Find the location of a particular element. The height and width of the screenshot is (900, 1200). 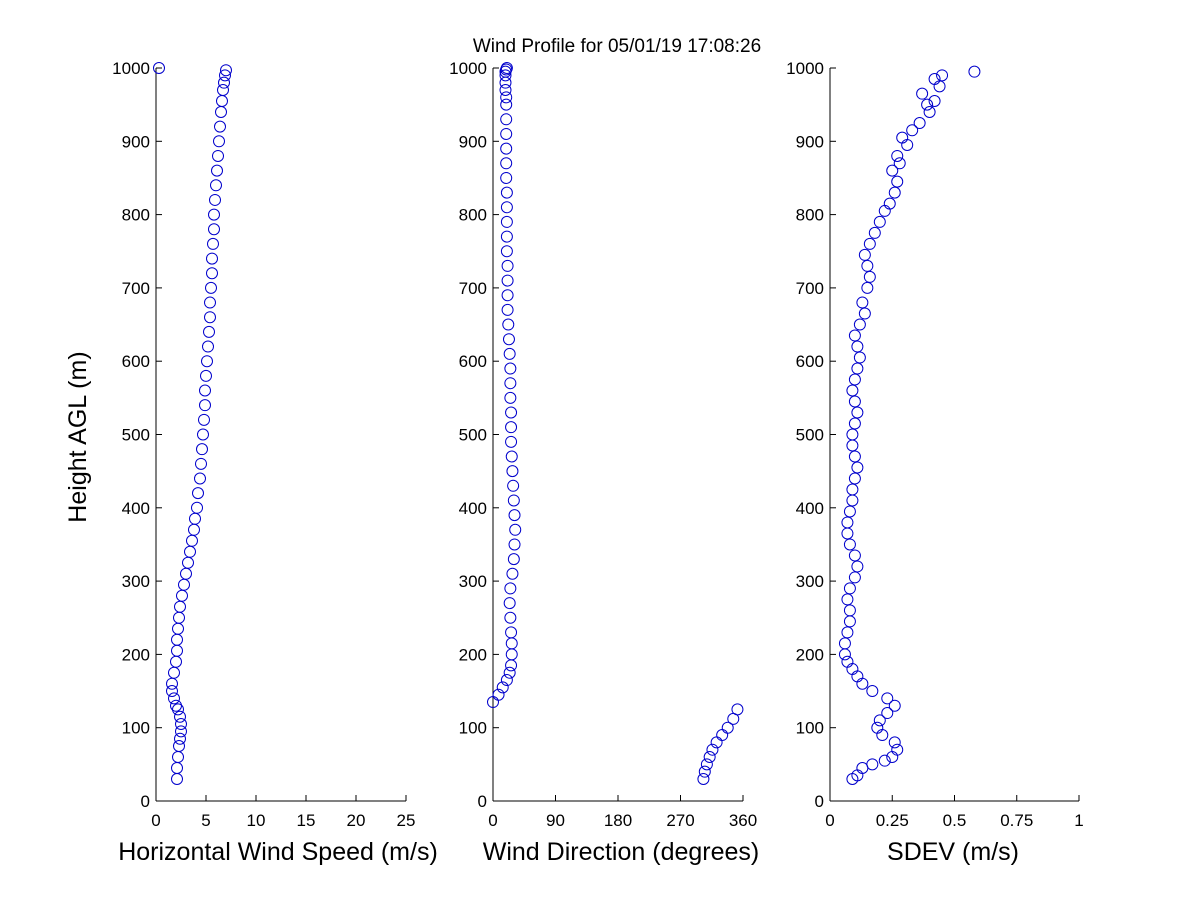

direction-x-tick-label: 360 is located at coordinates (743, 820).